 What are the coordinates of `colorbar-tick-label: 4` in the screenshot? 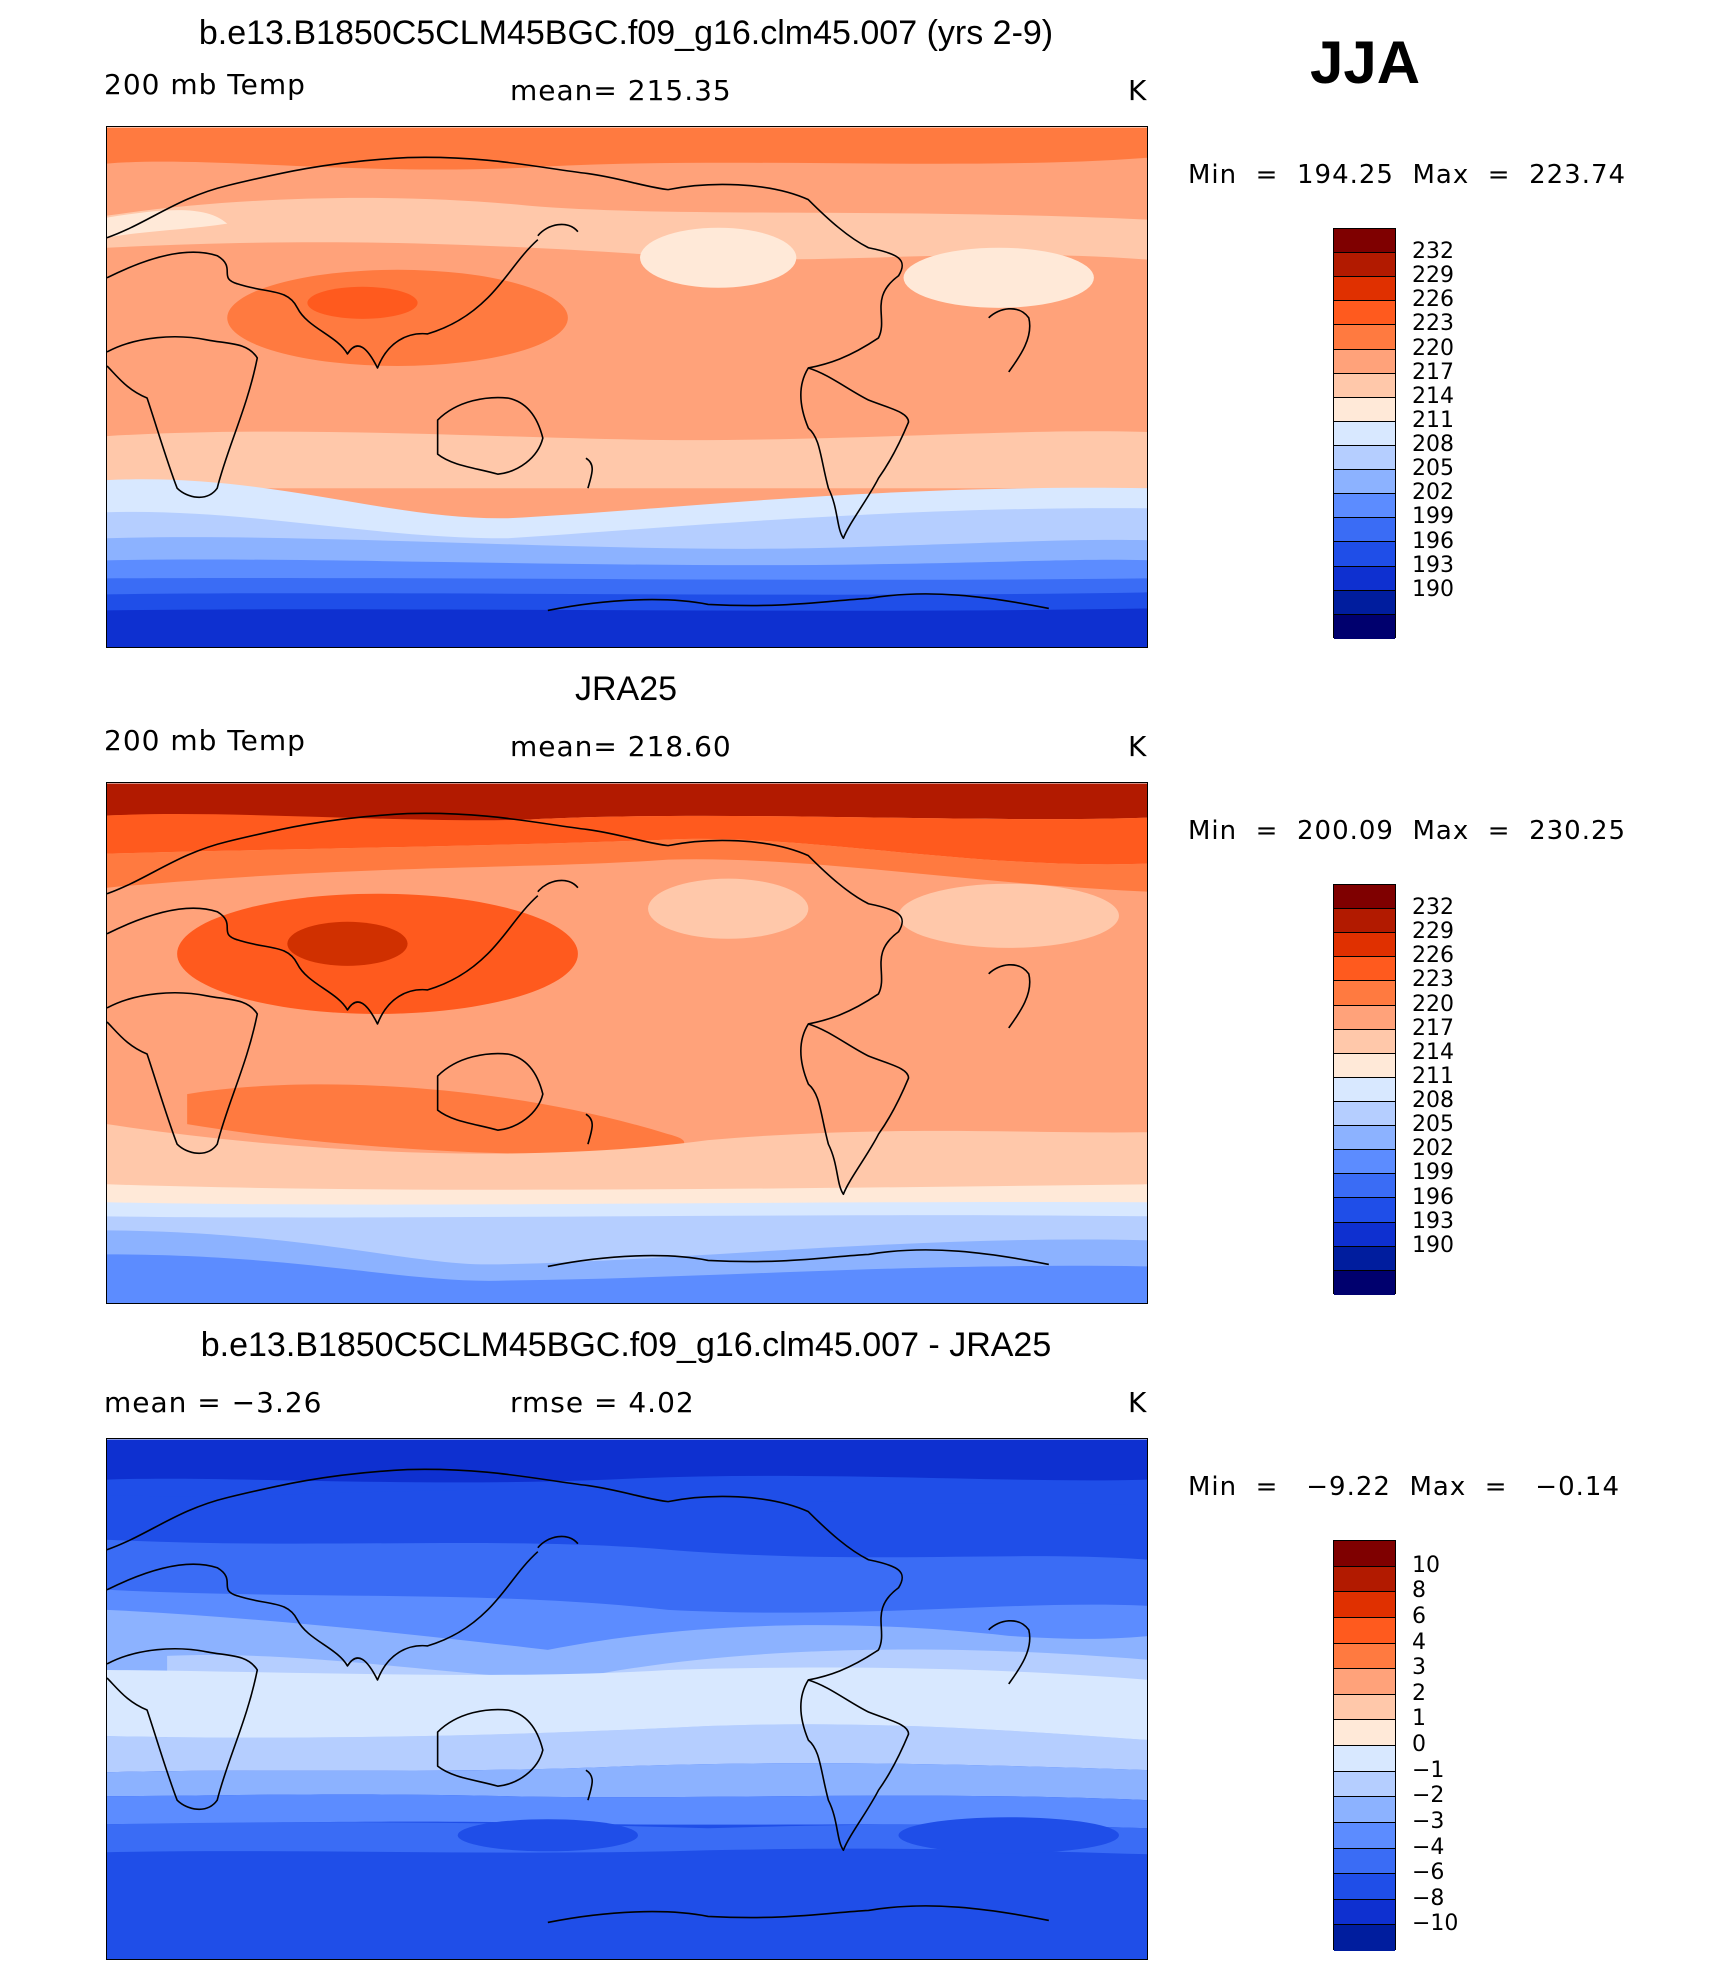 It's located at (1419, 1642).